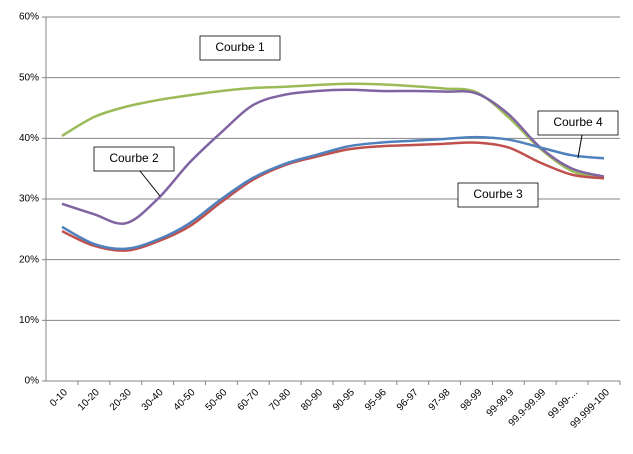  What do you see at coordinates (89, 400) in the screenshot?
I see `x-tick-label: 10-20` at bounding box center [89, 400].